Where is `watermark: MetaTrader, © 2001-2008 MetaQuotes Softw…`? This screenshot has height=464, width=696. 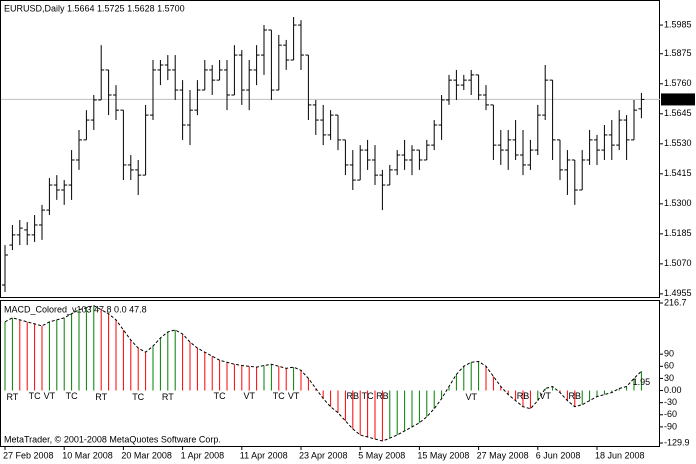 watermark: MetaTrader, © 2001-2008 MetaQuotes Softw… is located at coordinates (112, 439).